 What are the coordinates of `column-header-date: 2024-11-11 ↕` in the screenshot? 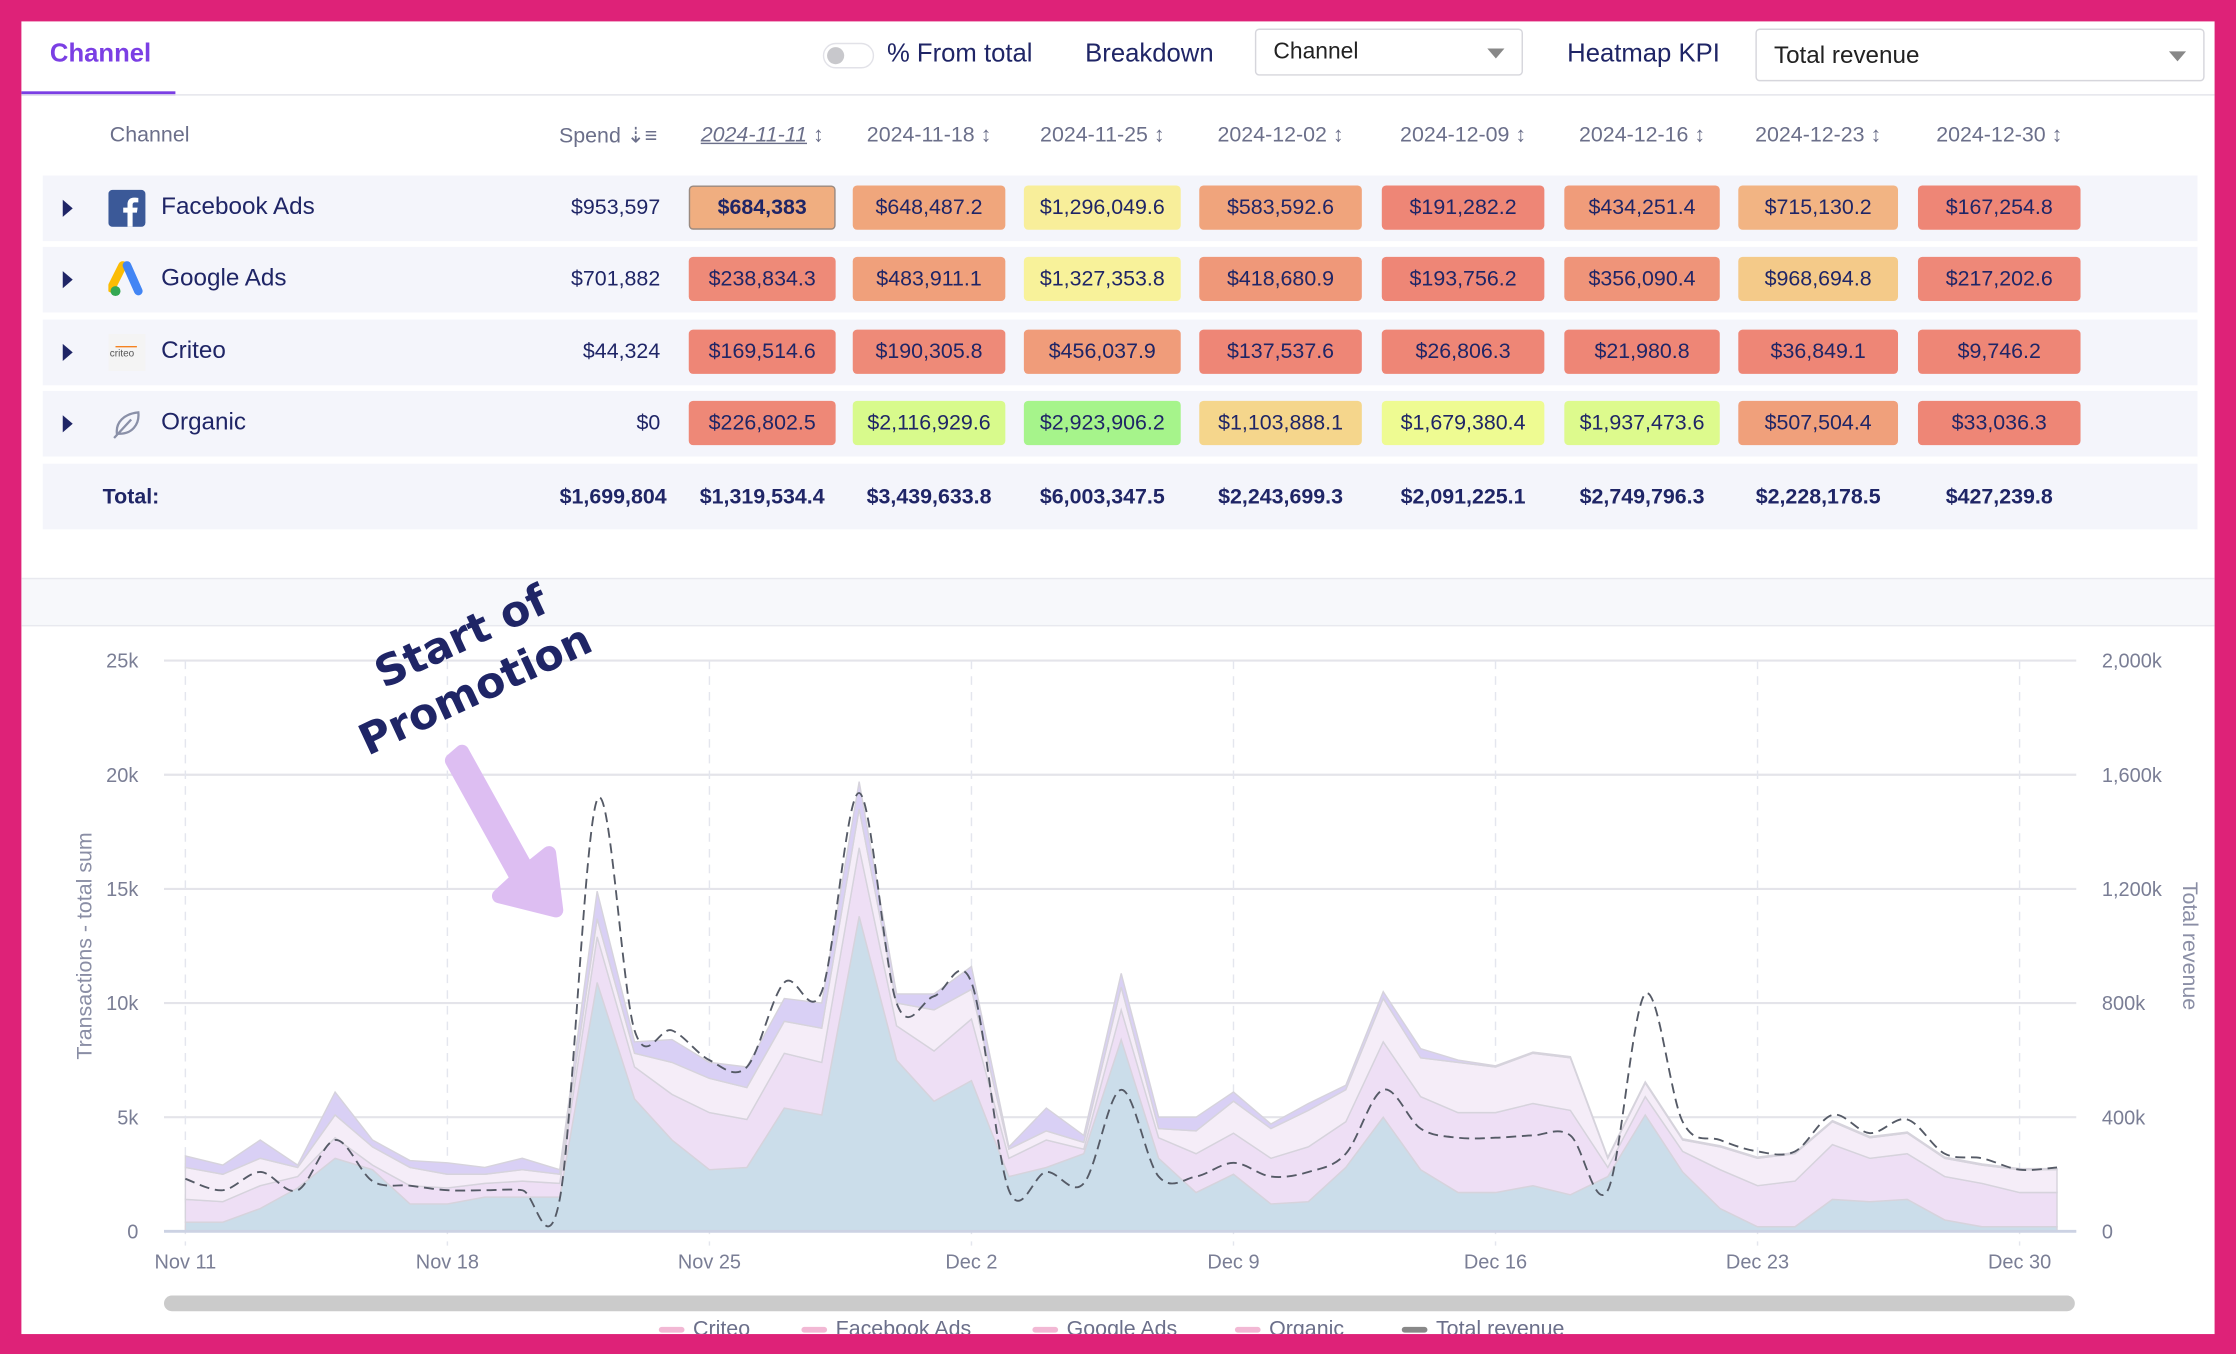 It's located at (762, 135).